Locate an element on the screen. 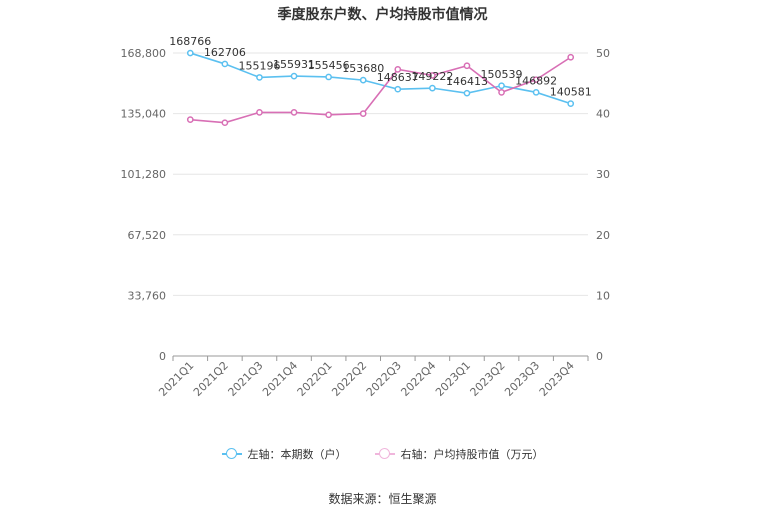 The width and height of the screenshot is (765, 517). households-data-label: 149222 is located at coordinates (432, 76).